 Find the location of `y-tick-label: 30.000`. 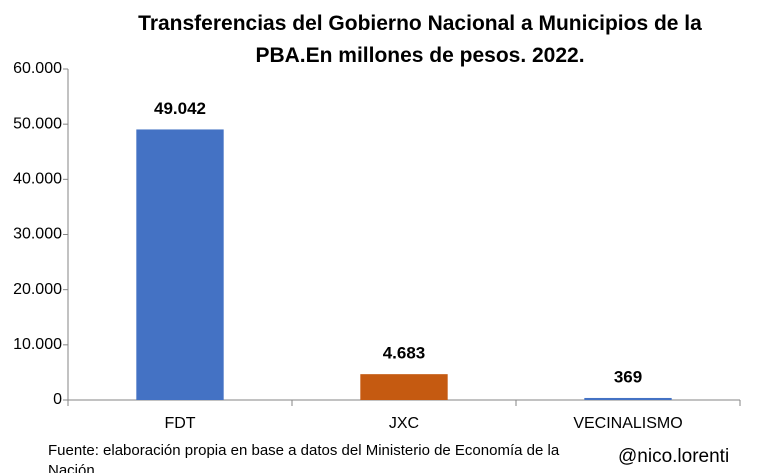

y-tick-label: 30.000 is located at coordinates (37, 234).